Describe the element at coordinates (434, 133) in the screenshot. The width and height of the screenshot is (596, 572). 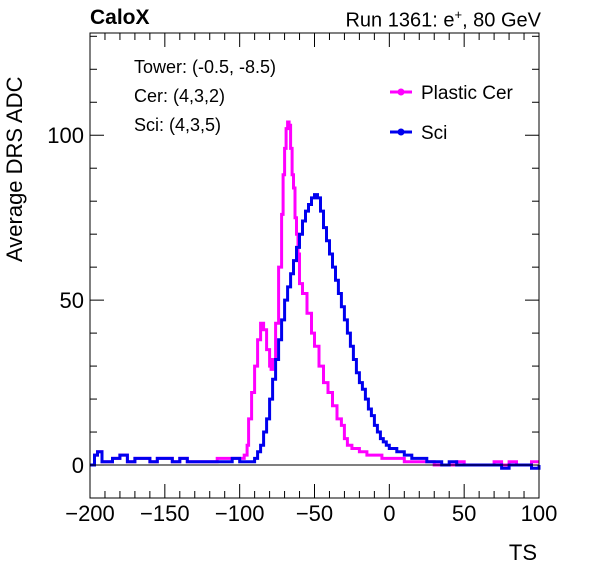
I see `legend-label-1: Sci` at that location.